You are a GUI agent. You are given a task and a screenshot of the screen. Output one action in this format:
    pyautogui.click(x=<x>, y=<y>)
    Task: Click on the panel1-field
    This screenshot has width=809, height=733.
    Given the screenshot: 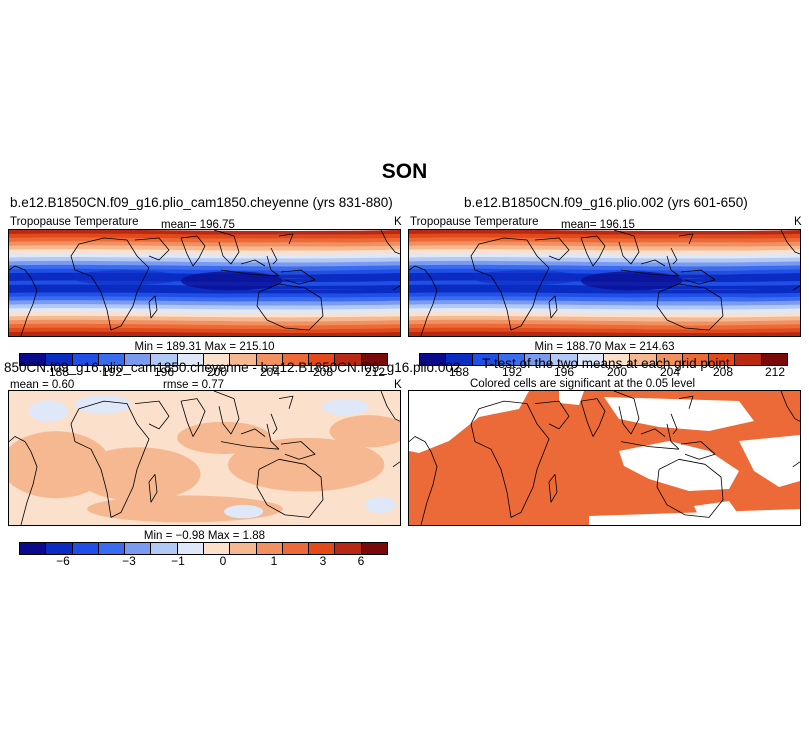 What is the action you would take?
    pyautogui.click(x=204, y=283)
    